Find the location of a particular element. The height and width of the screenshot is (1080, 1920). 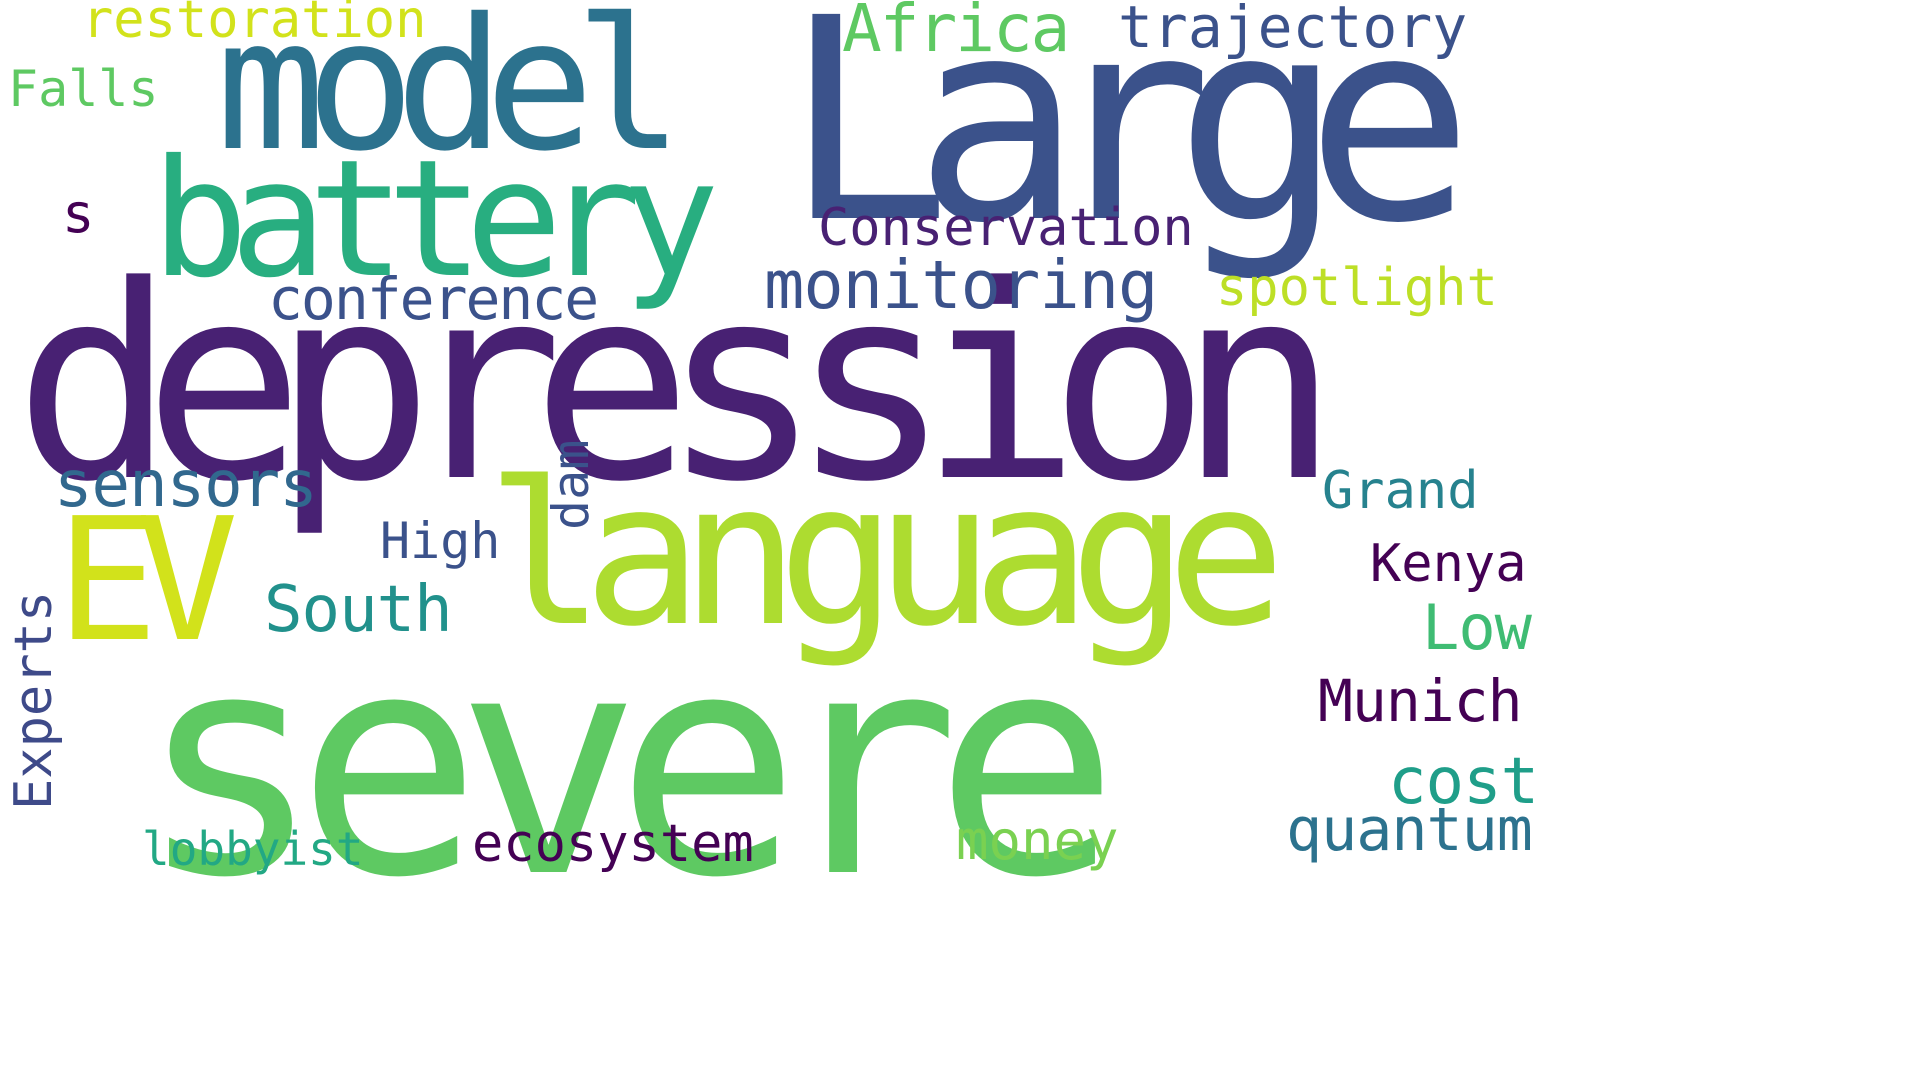

word-money: money is located at coordinates (1037, 840).